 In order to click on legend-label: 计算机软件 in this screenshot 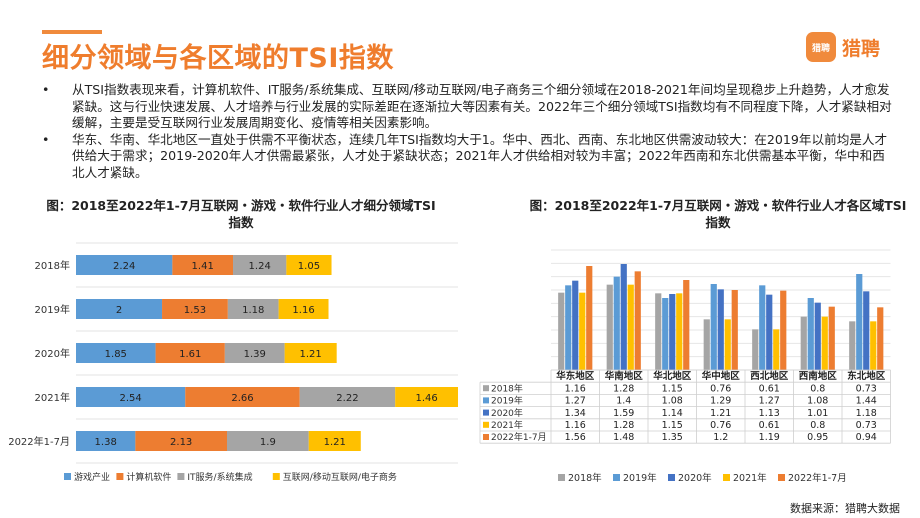, I will do `click(148, 477)`.